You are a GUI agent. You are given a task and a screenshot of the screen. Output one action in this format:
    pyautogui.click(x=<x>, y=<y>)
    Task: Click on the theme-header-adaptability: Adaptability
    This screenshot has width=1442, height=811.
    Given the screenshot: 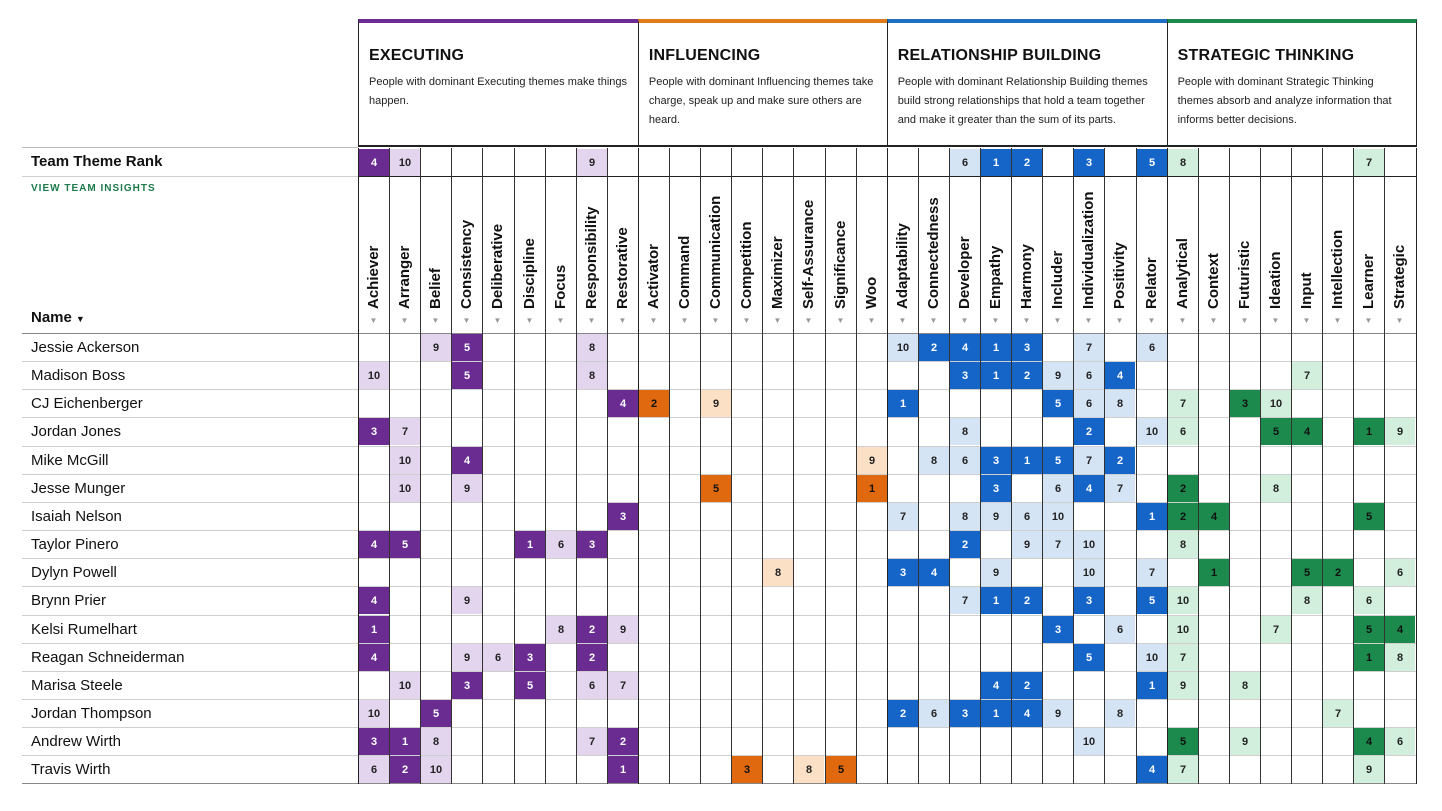 What is the action you would take?
    pyautogui.click(x=902, y=266)
    